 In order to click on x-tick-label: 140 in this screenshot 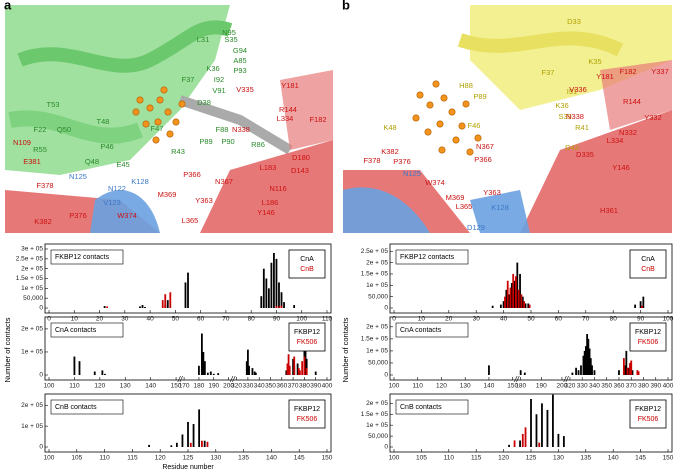, I will do `click(271, 458)`.